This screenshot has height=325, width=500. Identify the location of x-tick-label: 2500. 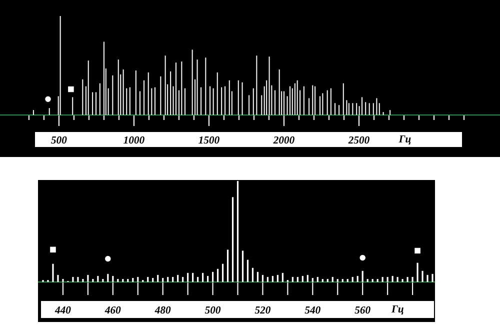
(359, 140).